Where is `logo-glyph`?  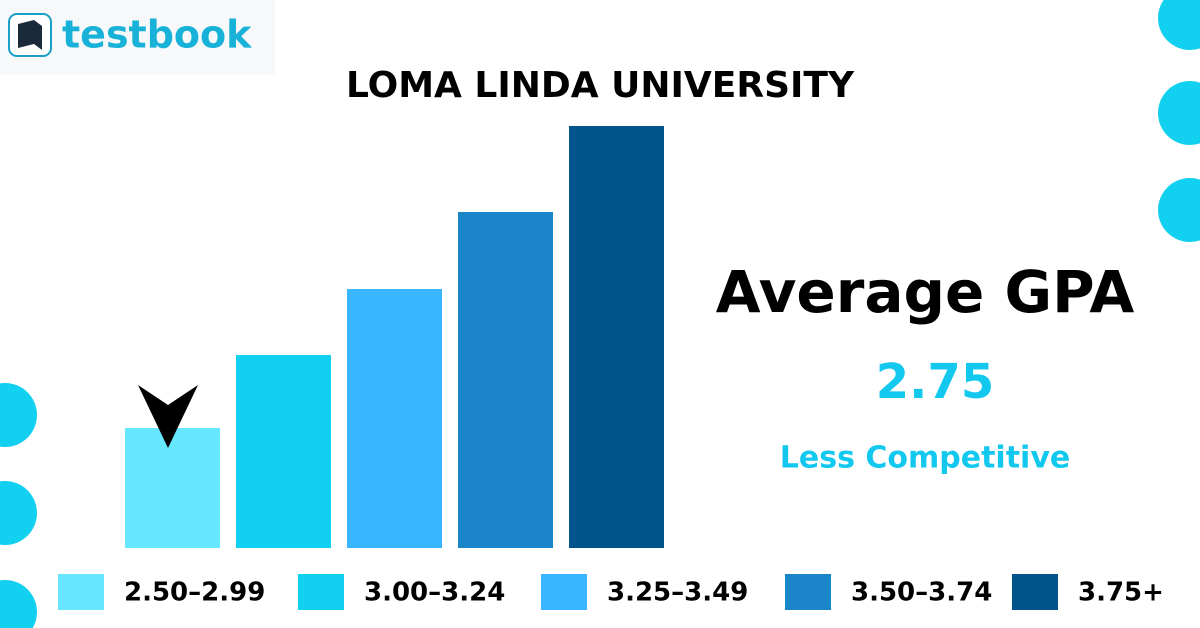 logo-glyph is located at coordinates (30, 35).